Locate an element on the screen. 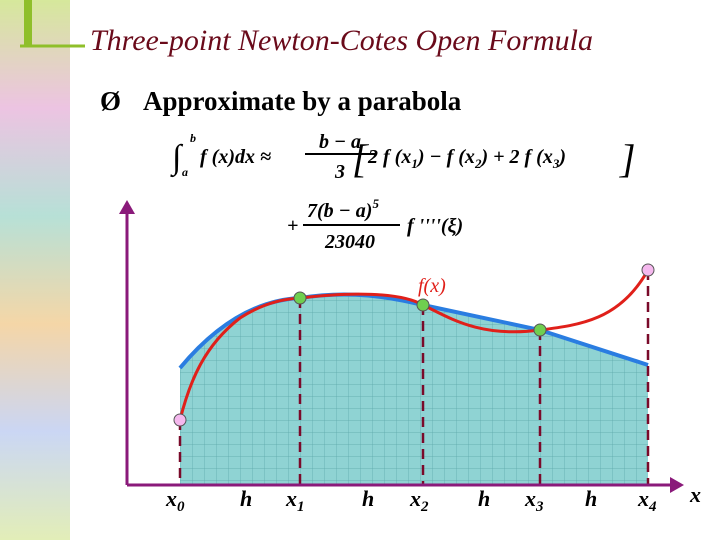 This screenshot has width=720, height=540. bracket-body: 2 f (x1) − f (x2) + 2 f (x3) is located at coordinates (466, 158).